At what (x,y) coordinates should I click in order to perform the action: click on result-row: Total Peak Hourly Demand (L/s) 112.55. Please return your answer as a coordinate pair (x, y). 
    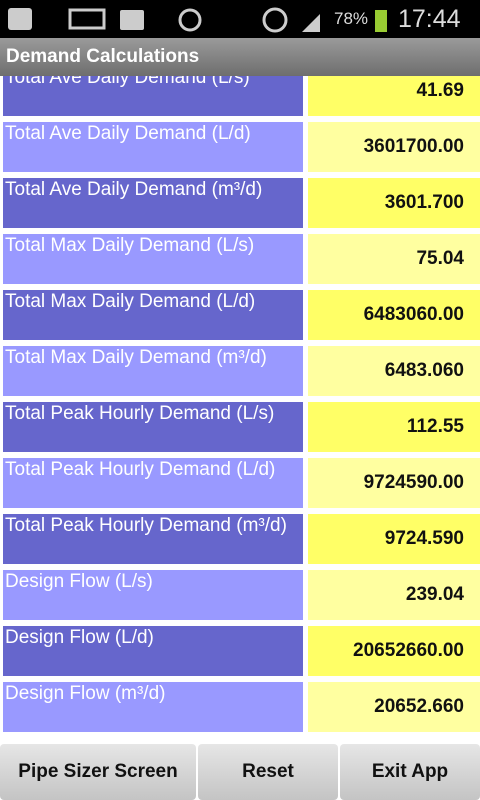
    Looking at the image, I should click on (240, 427).